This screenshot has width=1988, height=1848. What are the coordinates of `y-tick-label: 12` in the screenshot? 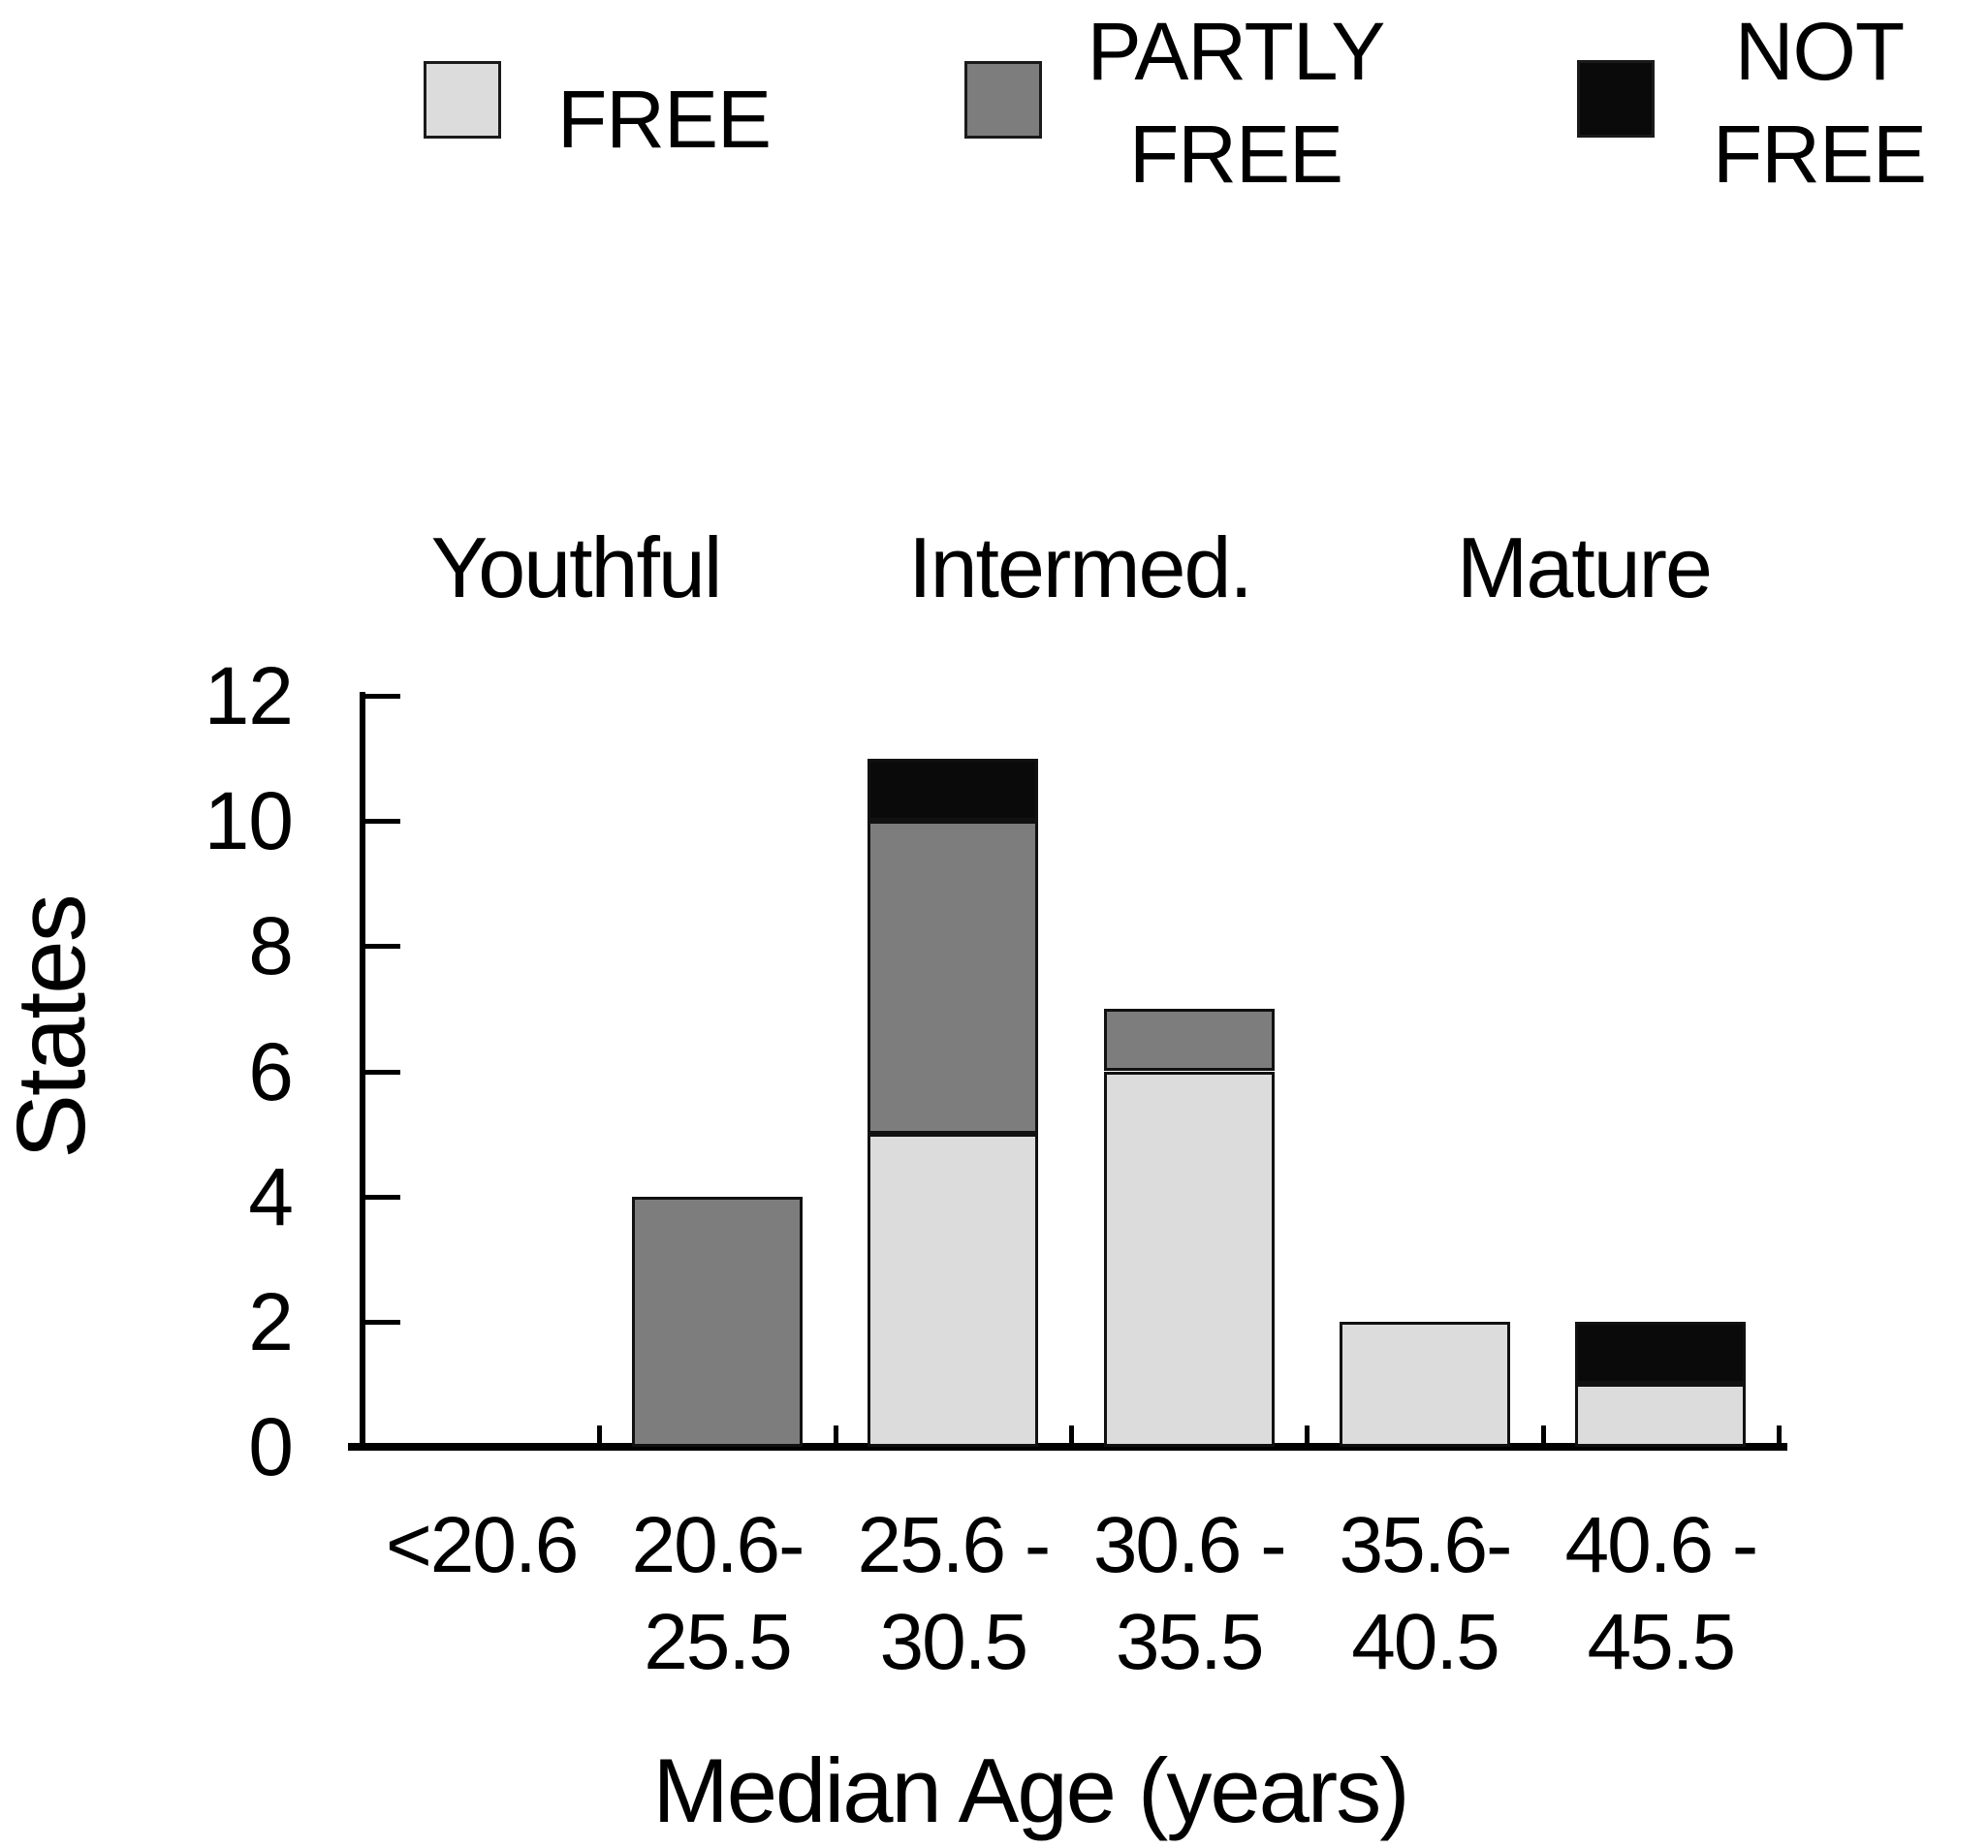 It's located at (249, 695).